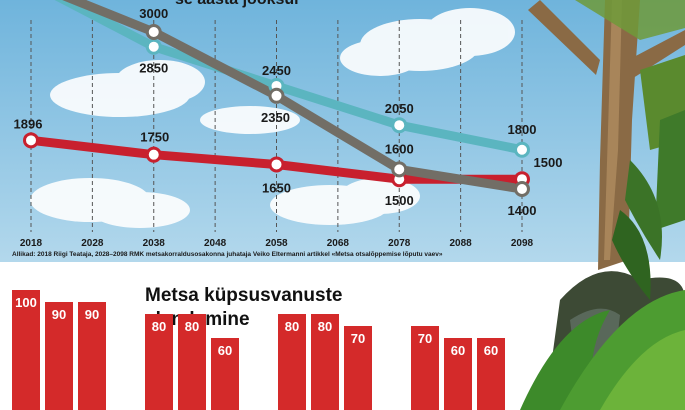 Image resolution: width=685 pixels, height=410 pixels. What do you see at coordinates (276, 187) in the screenshot?
I see `series-2-label-2058: 1650` at bounding box center [276, 187].